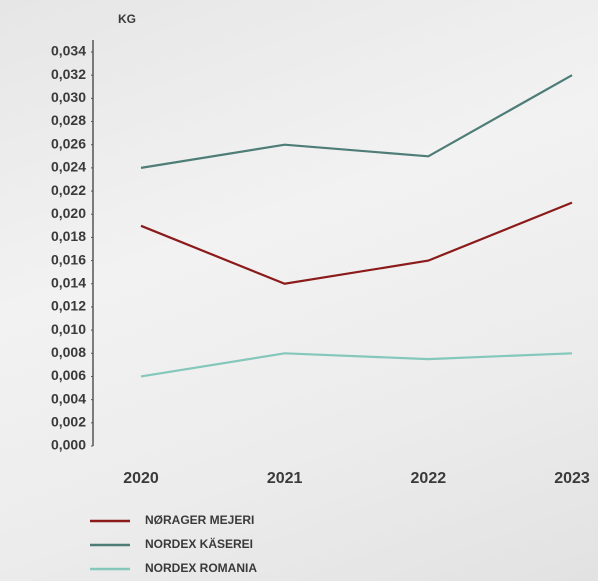  What do you see at coordinates (199, 543) in the screenshot?
I see `legend-label: NORDEX KÄSEREI` at bounding box center [199, 543].